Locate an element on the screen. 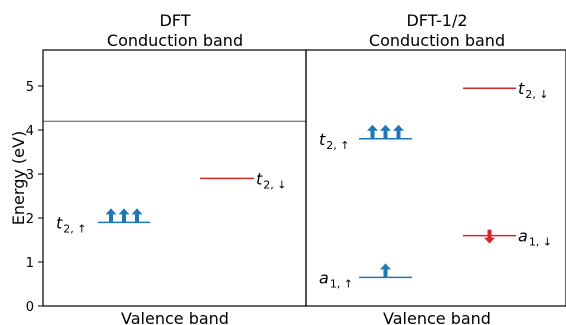  y-tick-label: 3 is located at coordinates (30, 175).